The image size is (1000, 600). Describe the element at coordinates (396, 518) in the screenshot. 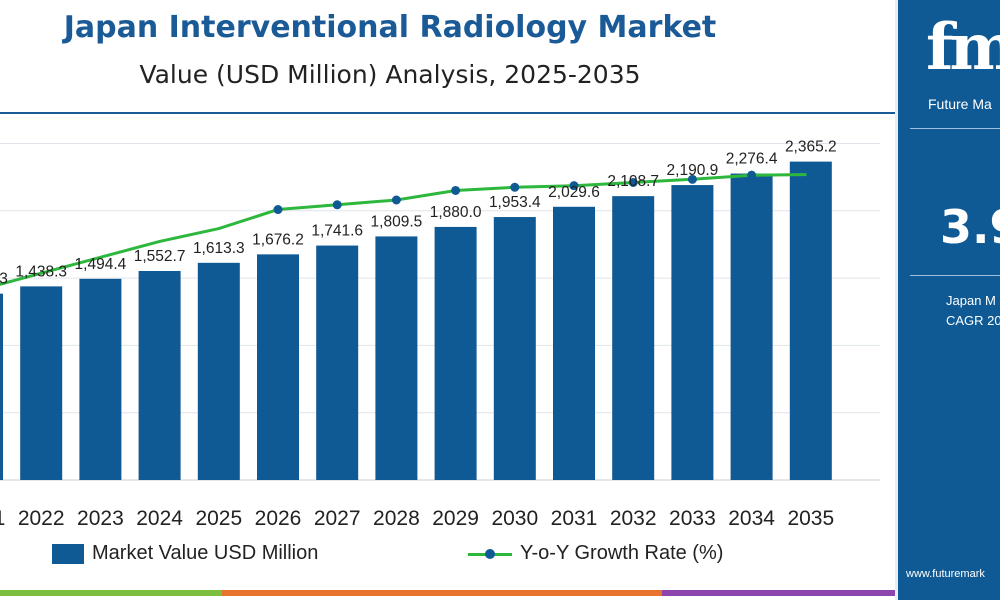

I see `x-tick-label: 2028` at that location.